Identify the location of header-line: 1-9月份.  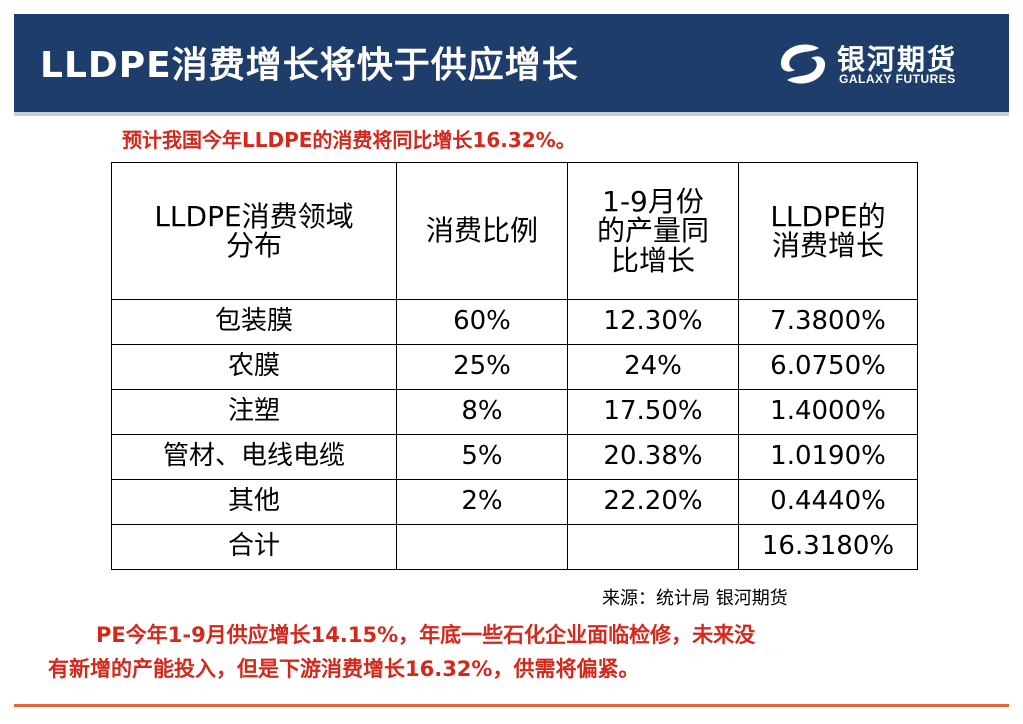
(653, 201).